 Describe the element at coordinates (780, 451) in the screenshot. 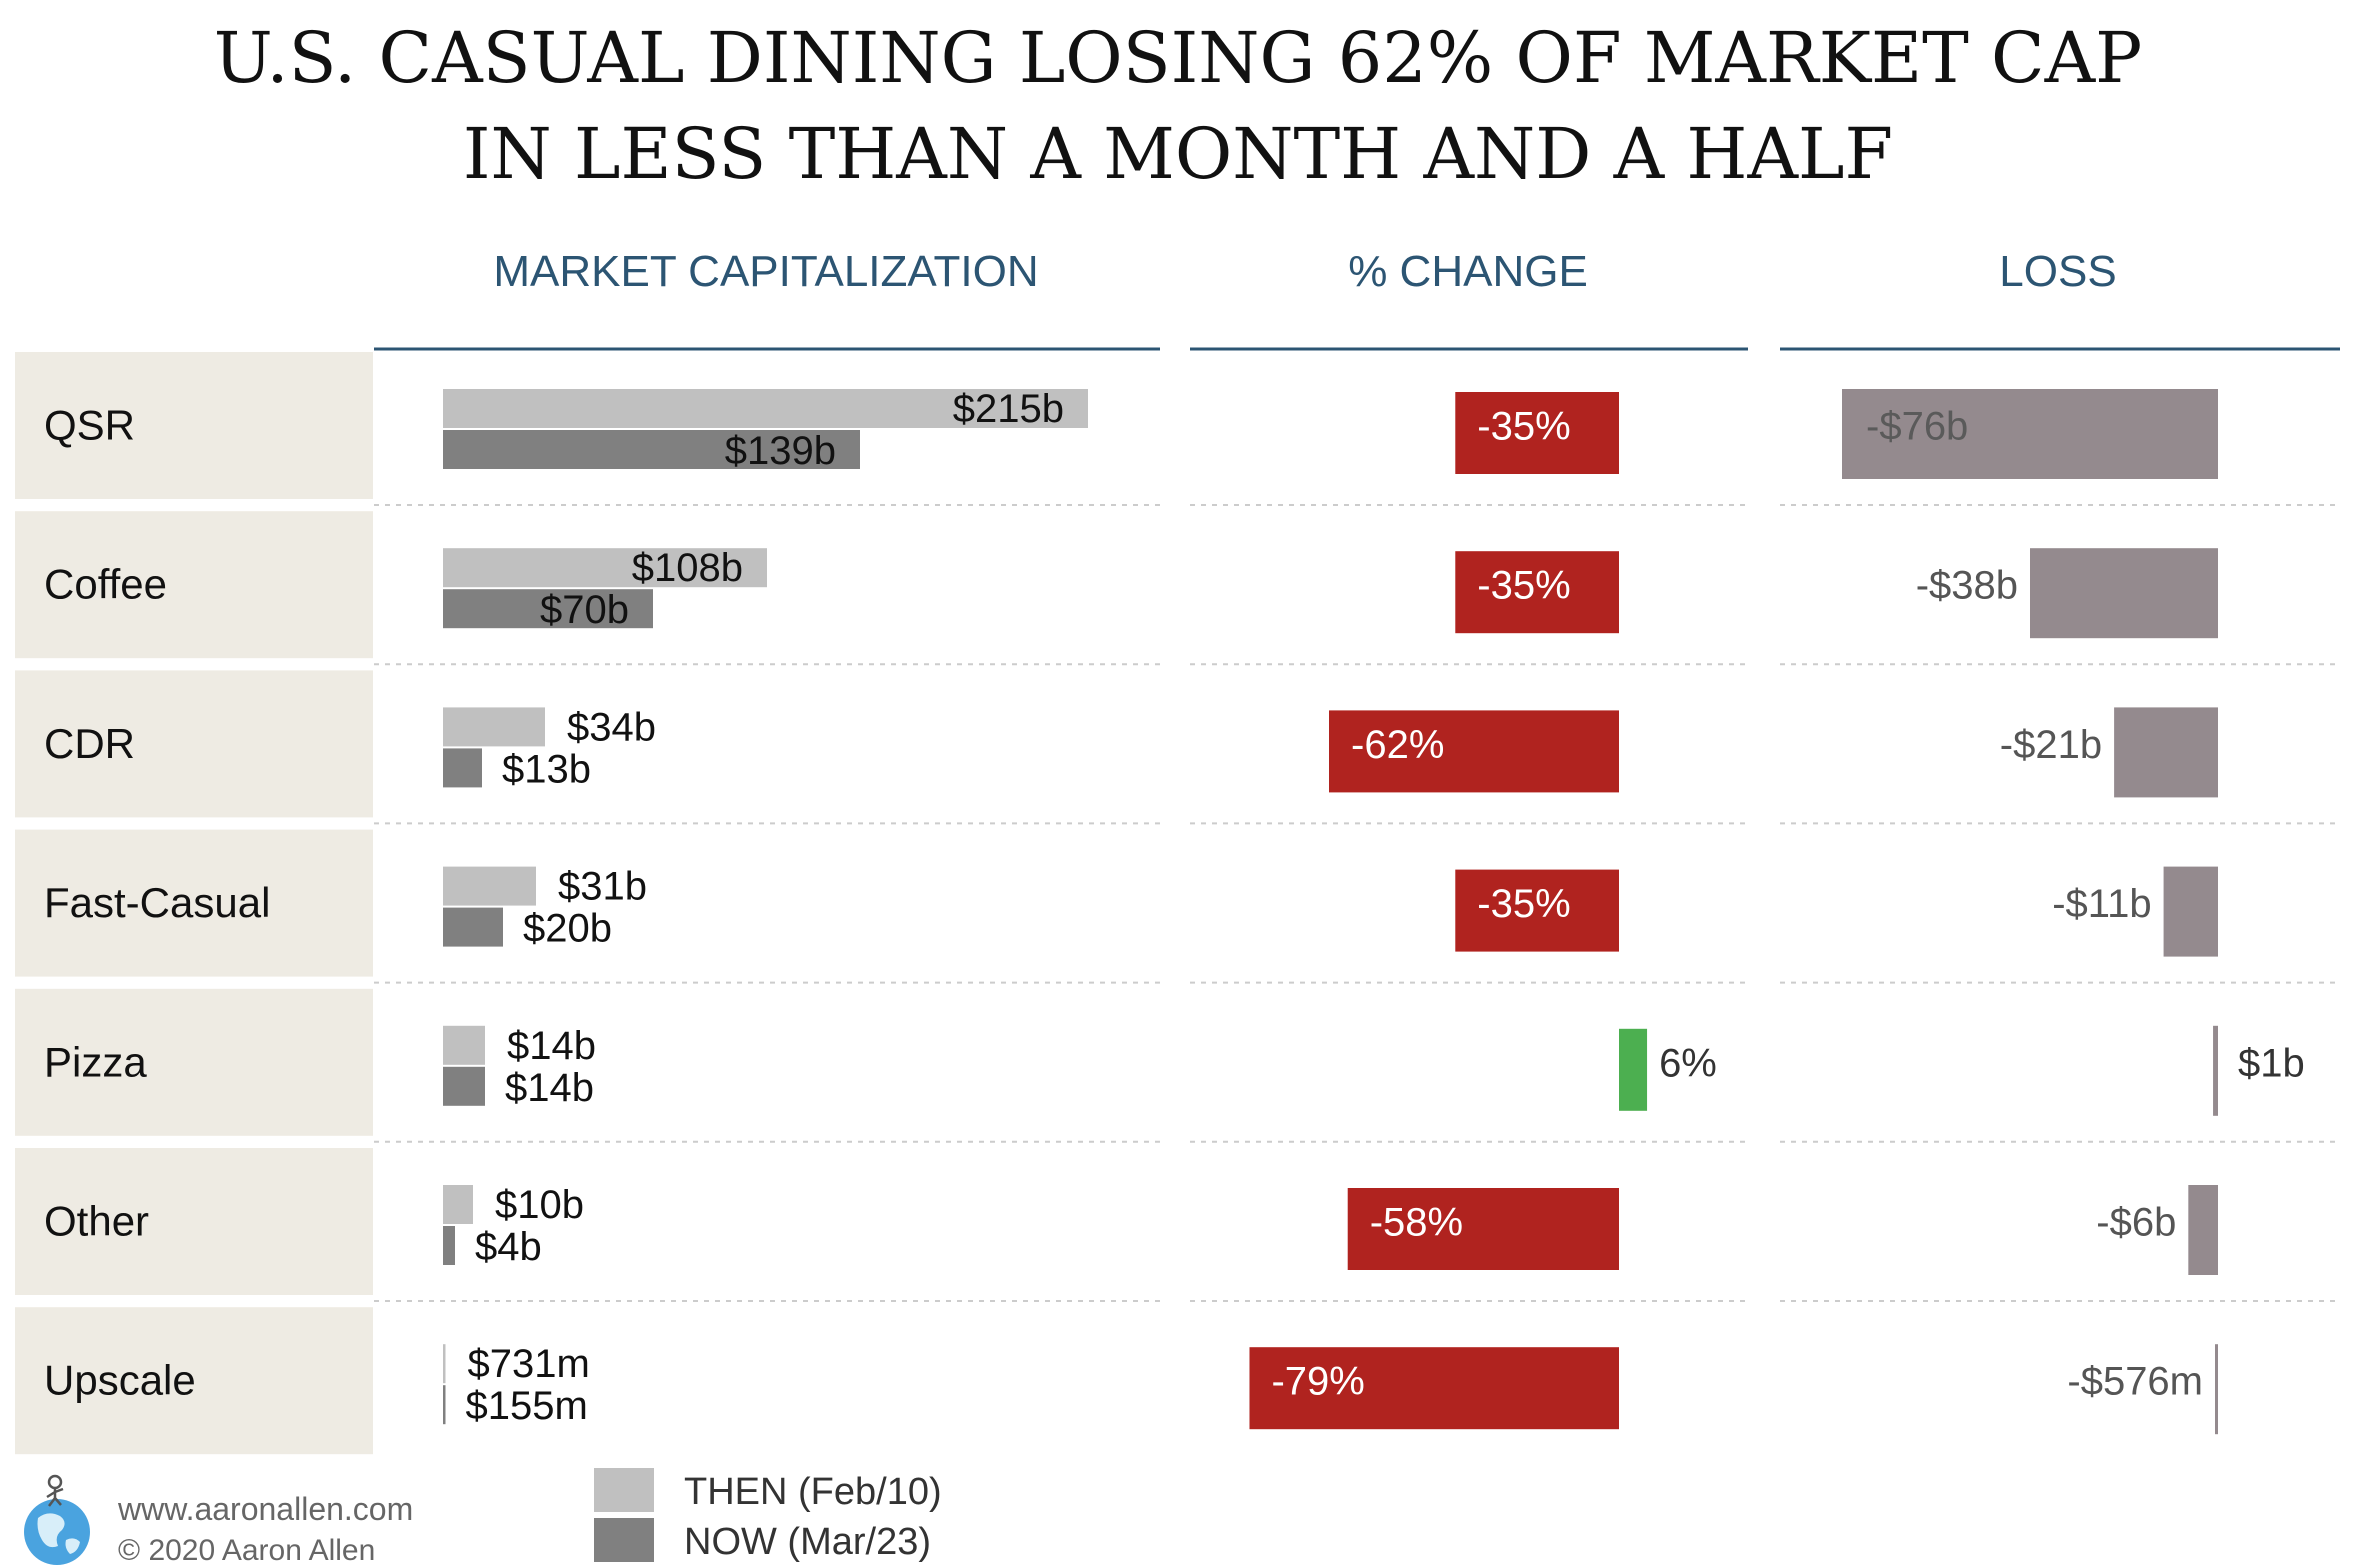

I see `label-now-qsr: $139b` at that location.